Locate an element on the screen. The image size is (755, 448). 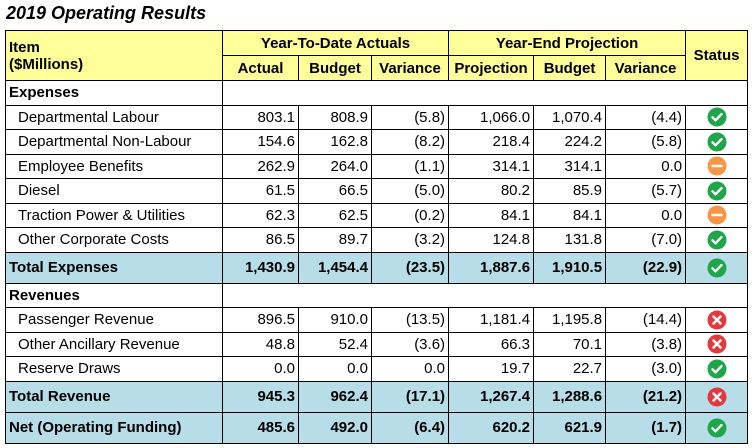
cell-value: 154.6 is located at coordinates (260, 142).